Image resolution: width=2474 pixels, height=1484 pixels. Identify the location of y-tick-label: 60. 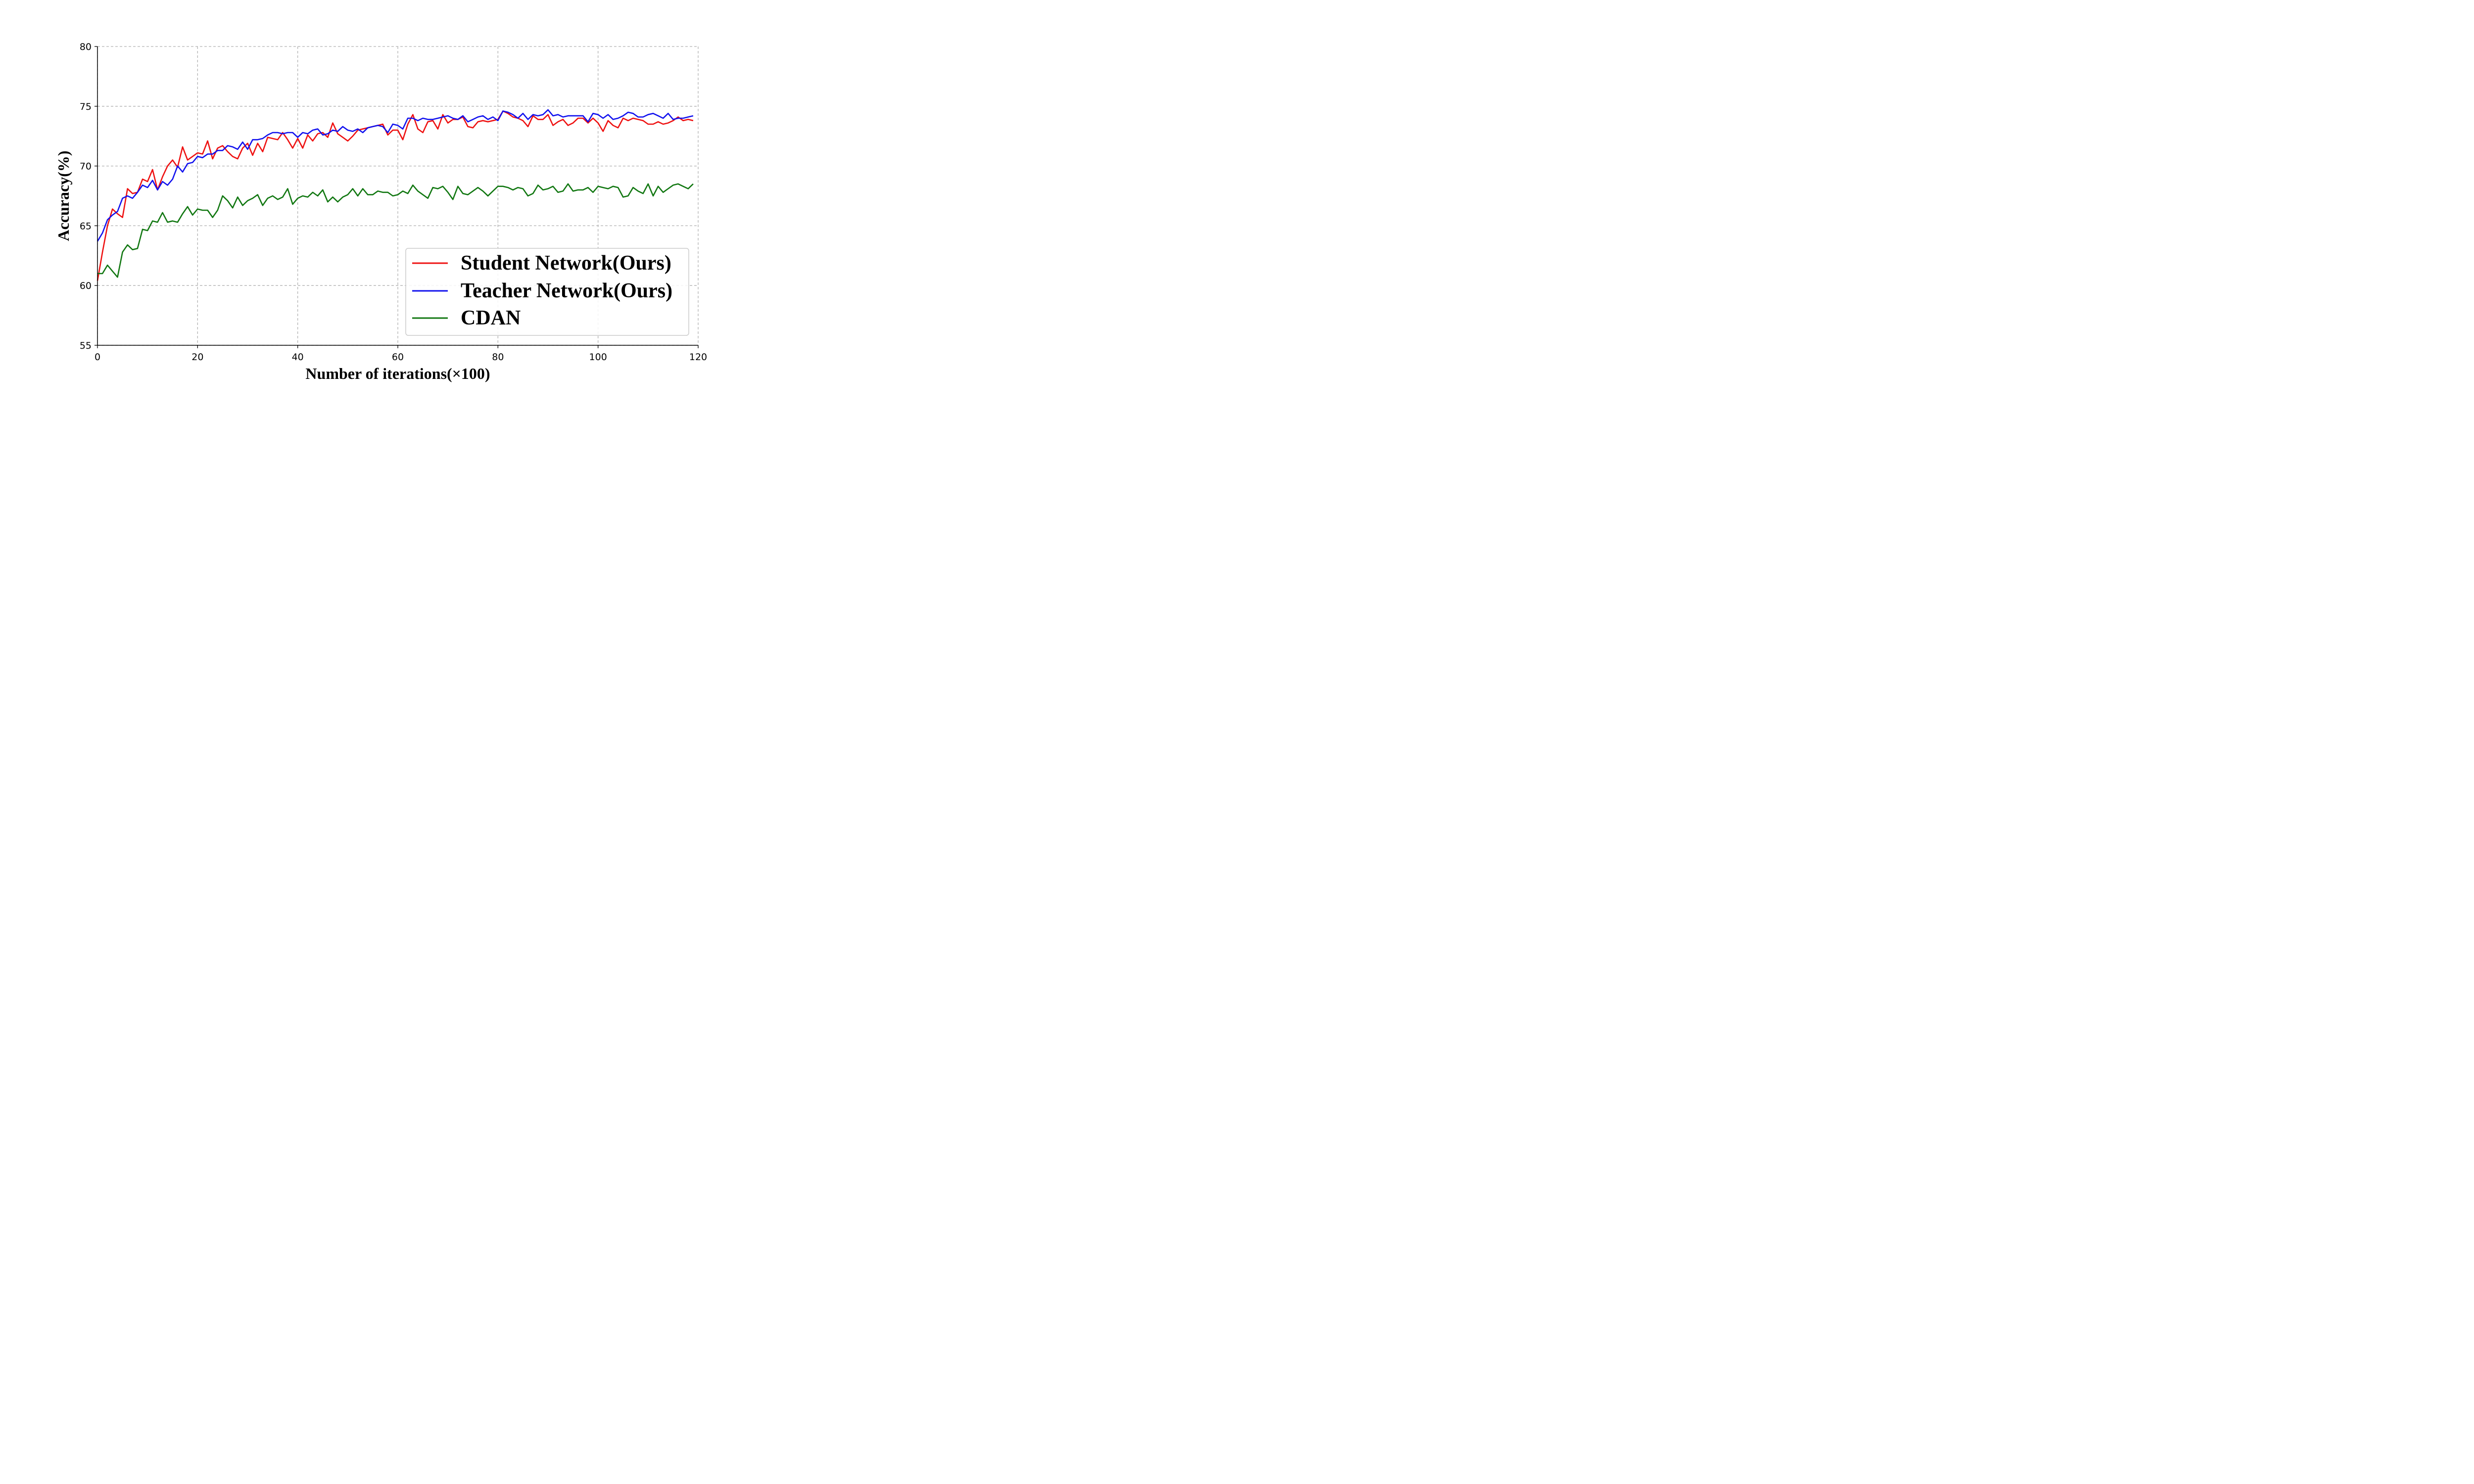
(86, 285).